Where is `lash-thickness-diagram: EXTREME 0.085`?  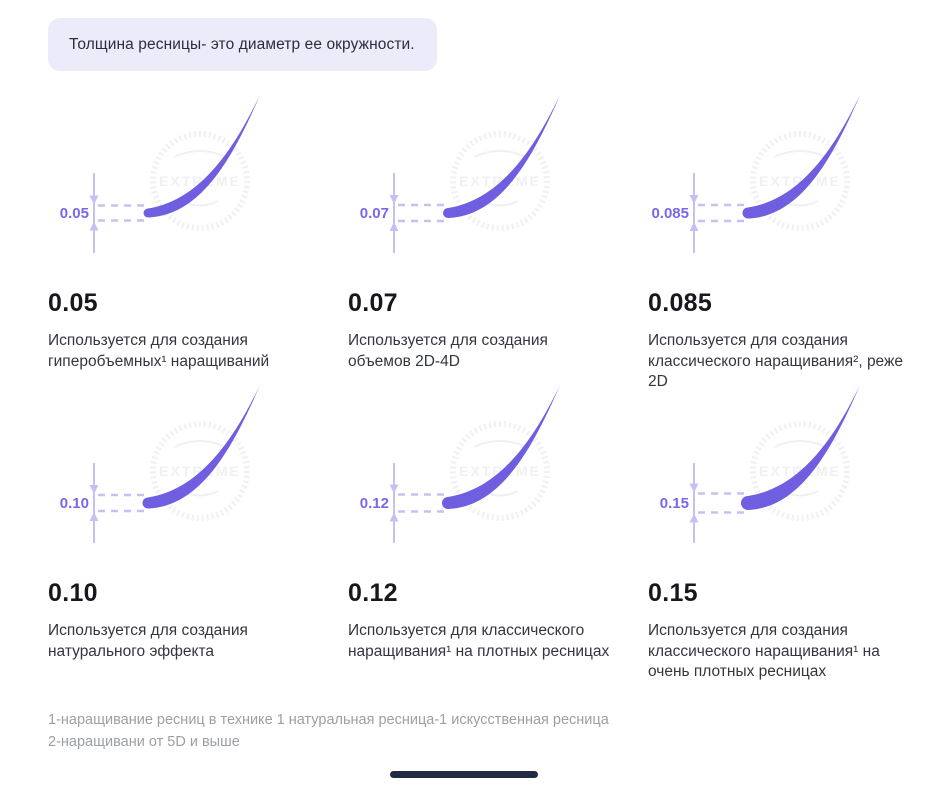
lash-thickness-diagram: EXTREME 0.085 is located at coordinates (755, 174).